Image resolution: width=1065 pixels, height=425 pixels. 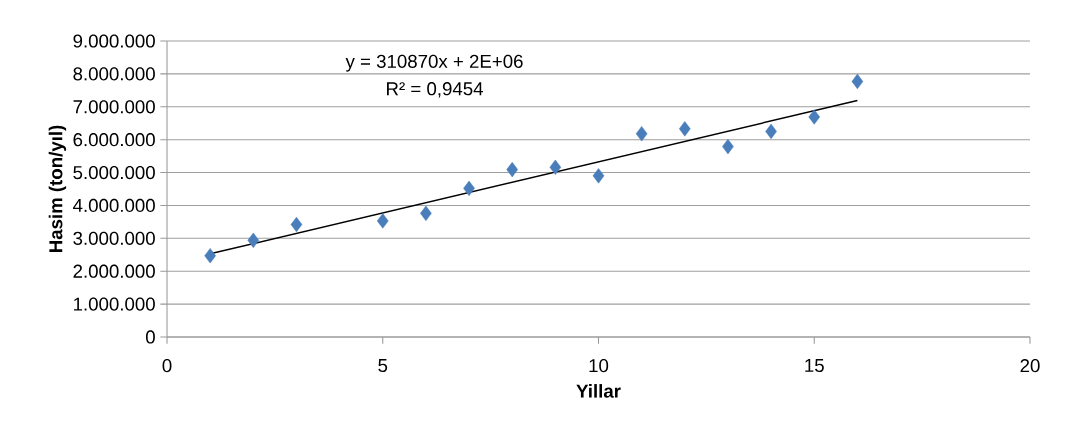 I want to click on y-tick-label: 9.000.000, so click(x=114, y=41).